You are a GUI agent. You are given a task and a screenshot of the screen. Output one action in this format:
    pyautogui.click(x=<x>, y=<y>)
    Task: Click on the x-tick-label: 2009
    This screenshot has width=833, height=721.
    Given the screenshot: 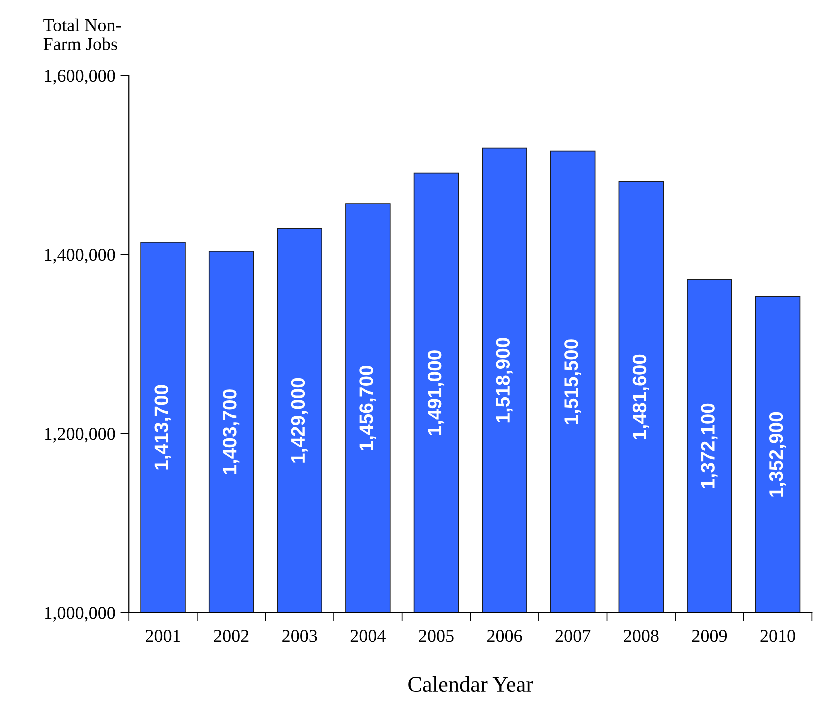 What is the action you would take?
    pyautogui.click(x=710, y=636)
    